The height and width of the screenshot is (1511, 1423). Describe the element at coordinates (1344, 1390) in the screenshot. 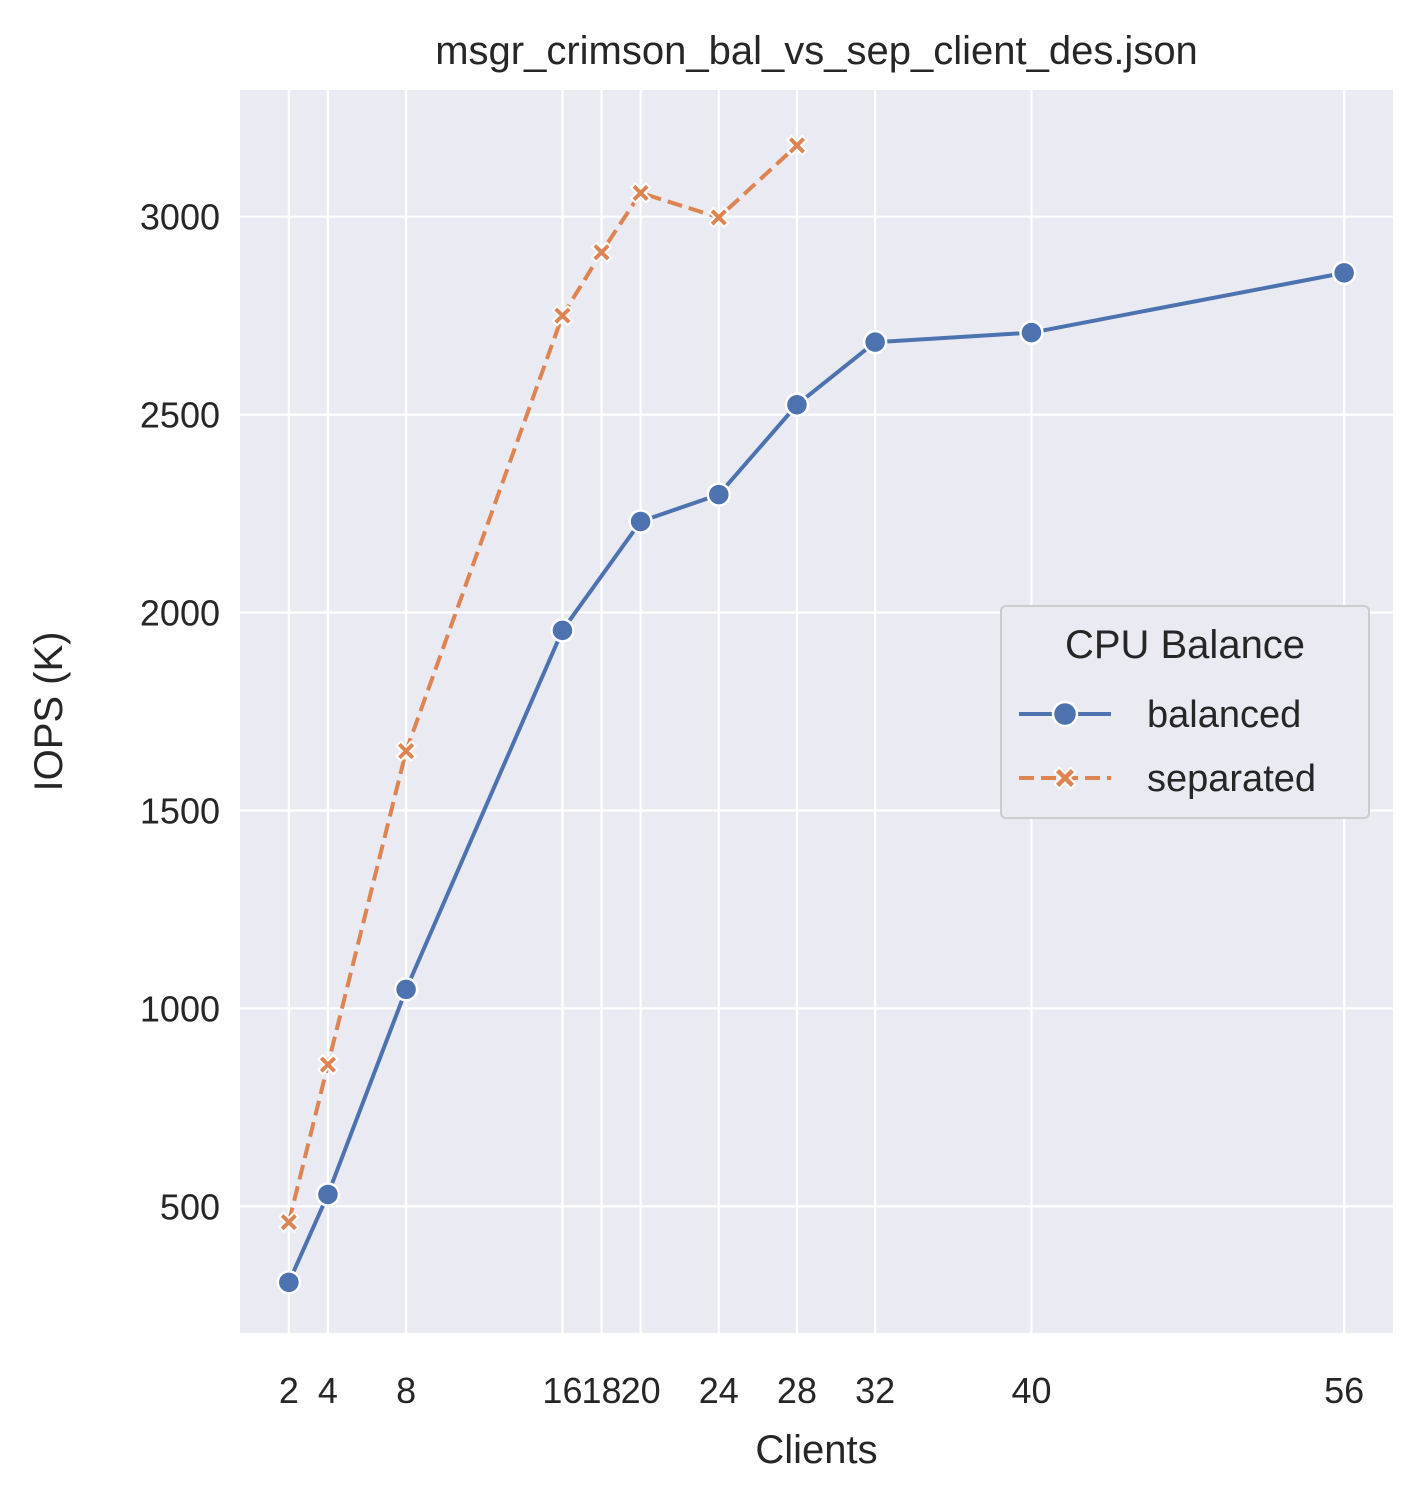

I see `x-tick-label: 56` at that location.